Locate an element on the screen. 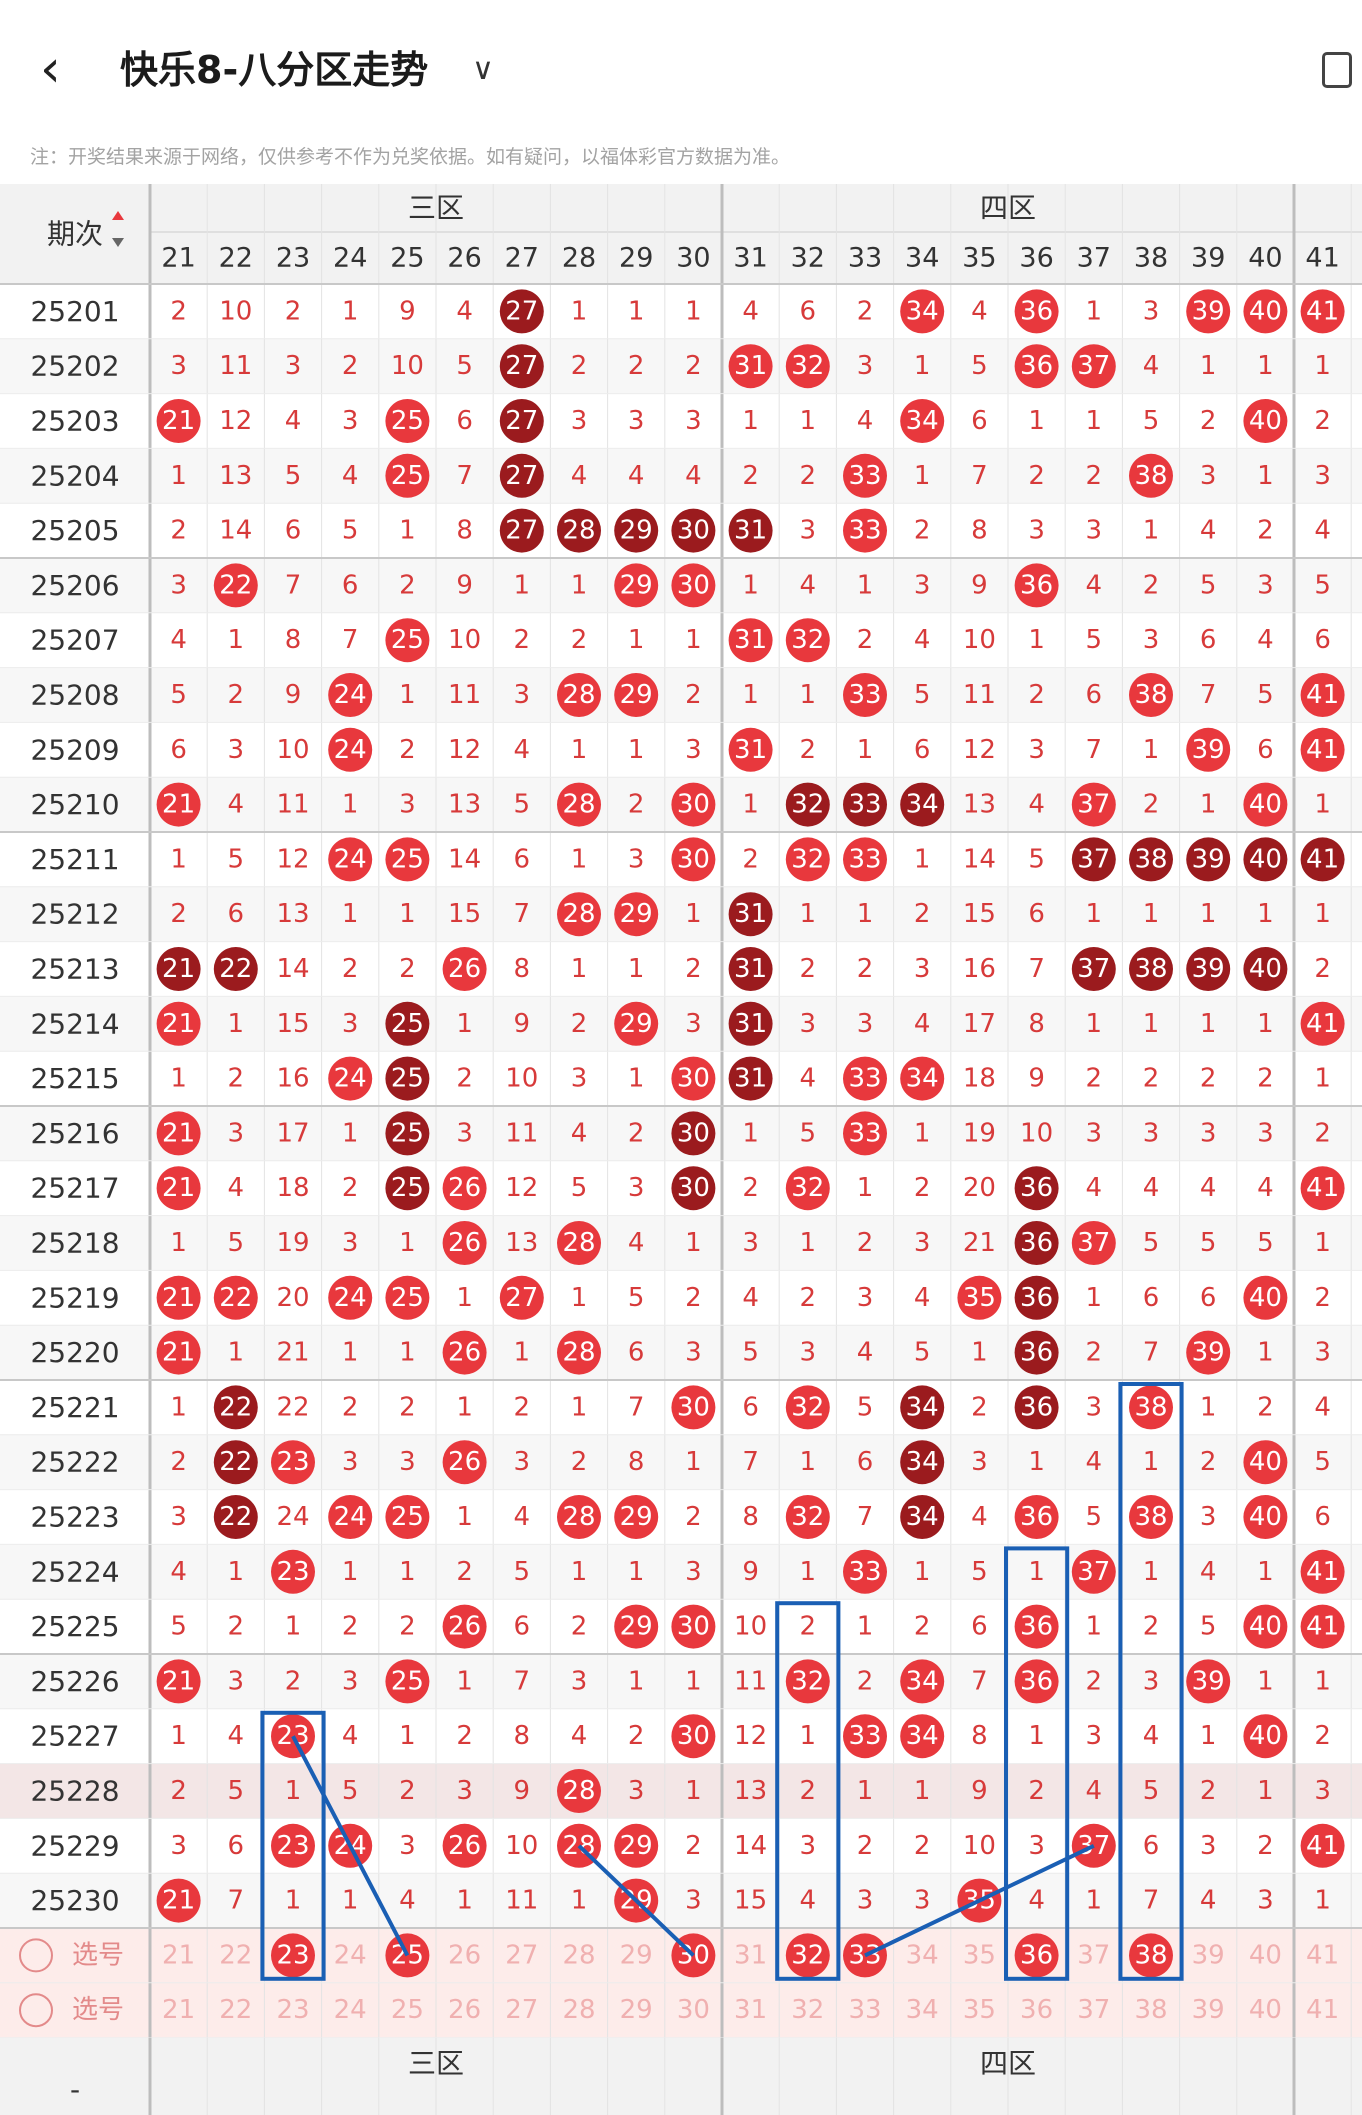 This screenshot has height=2115, width=1362. selectable-number: 36 is located at coordinates (1036, 2010).